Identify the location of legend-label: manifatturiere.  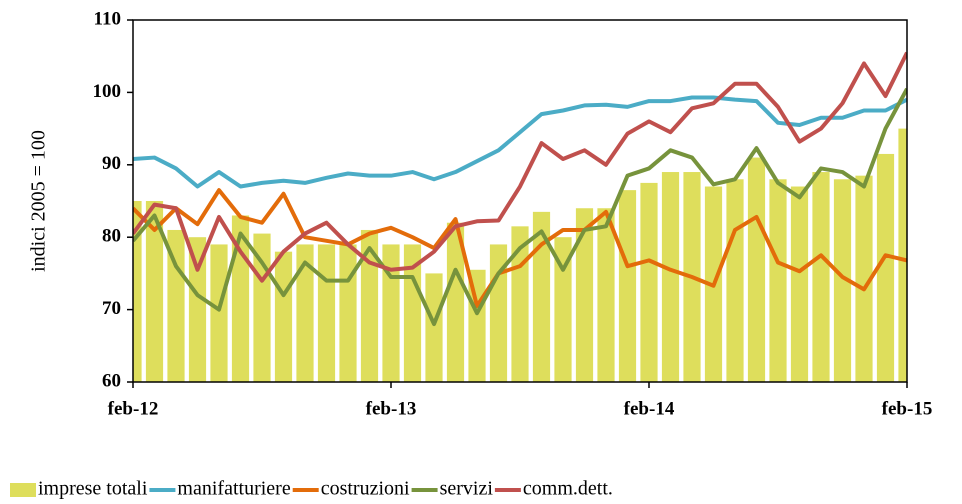
(233, 489).